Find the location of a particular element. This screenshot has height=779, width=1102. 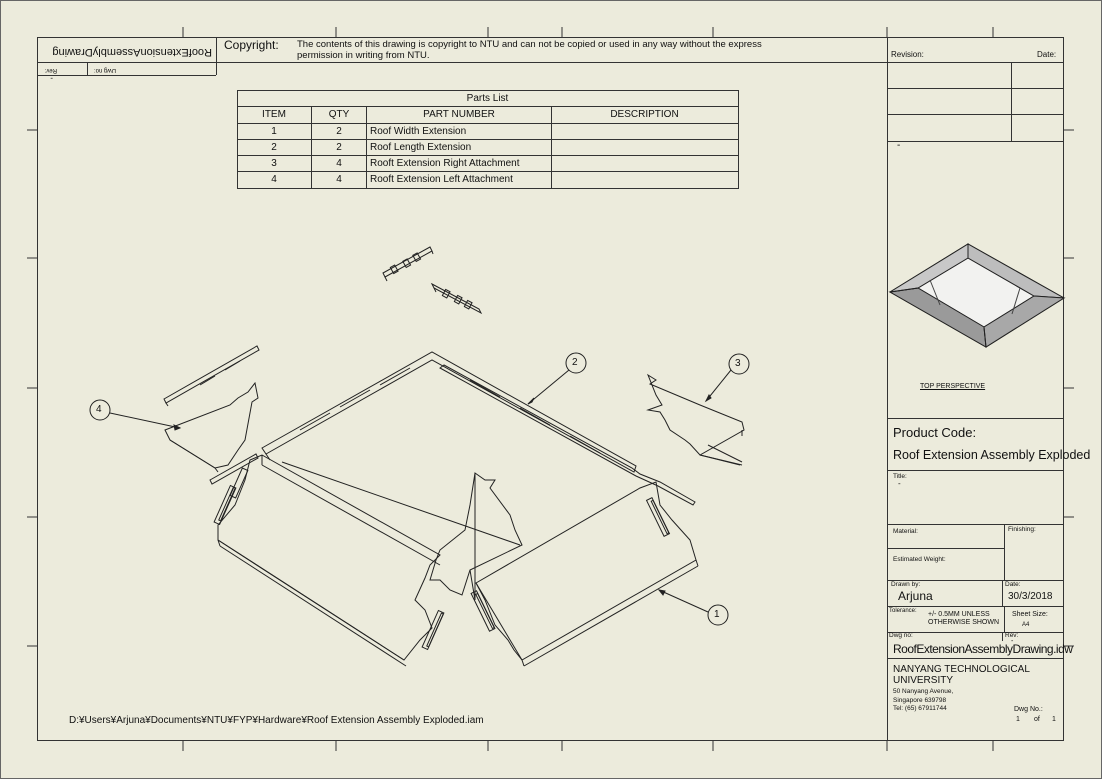

perspective-caption: TOP PERSPECTIVE is located at coordinates (953, 386).